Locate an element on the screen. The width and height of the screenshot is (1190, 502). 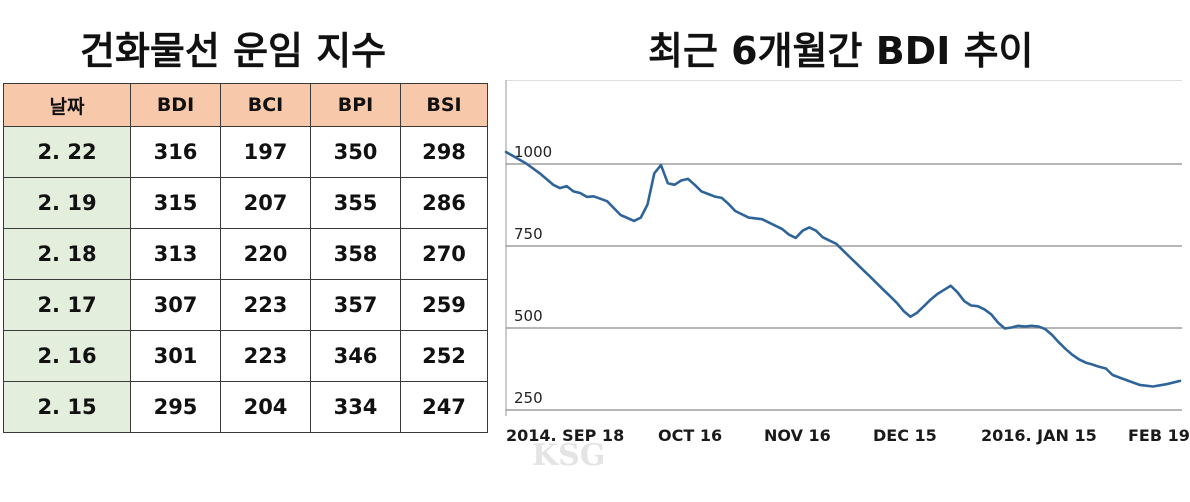
header-date: 날짜 is located at coordinates (67, 105).